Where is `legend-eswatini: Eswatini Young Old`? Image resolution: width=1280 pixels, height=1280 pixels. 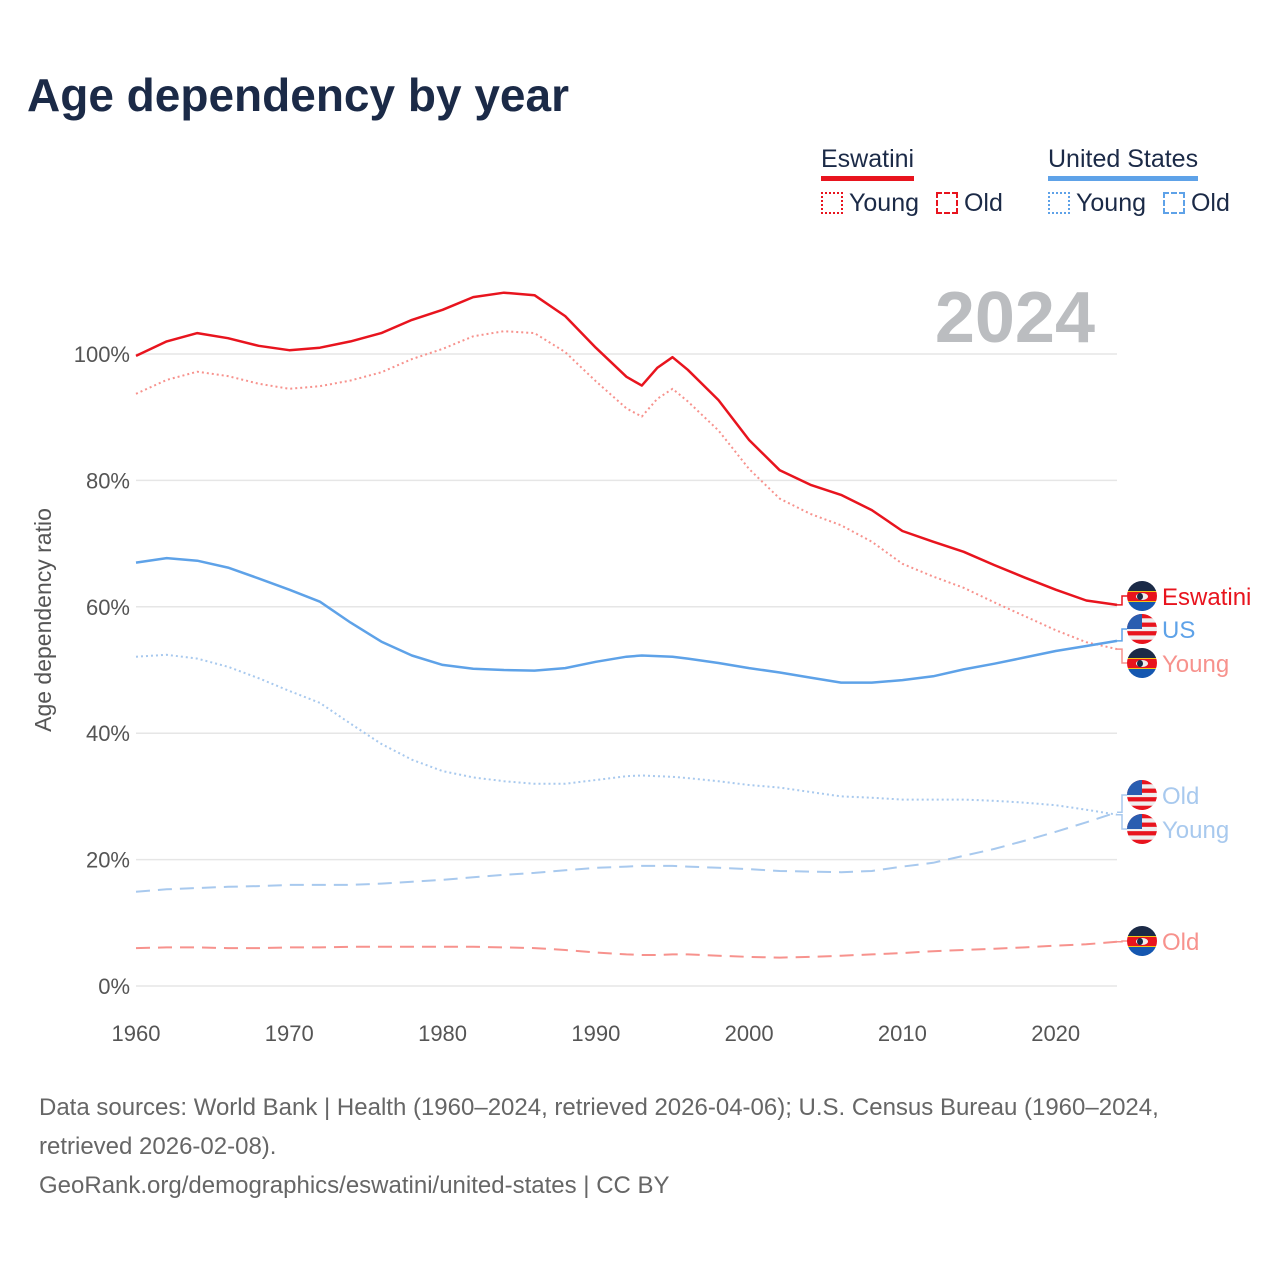
legend-eswatini: Eswatini Young Old is located at coordinates (917, 181).